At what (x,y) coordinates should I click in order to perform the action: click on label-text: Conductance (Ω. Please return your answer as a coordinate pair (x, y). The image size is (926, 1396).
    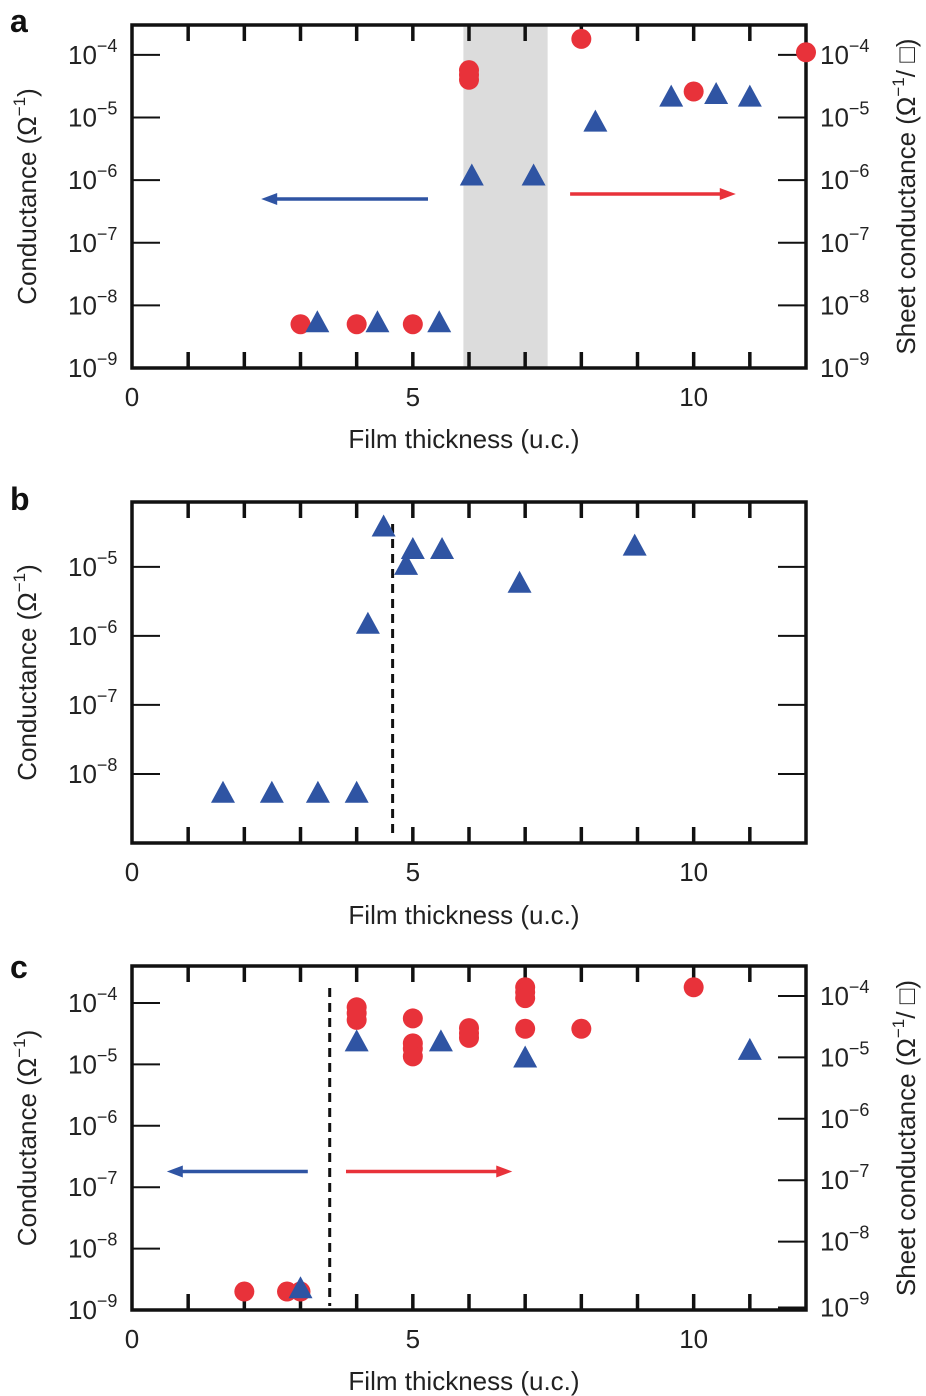
    Looking at the image, I should click on (27, 686).